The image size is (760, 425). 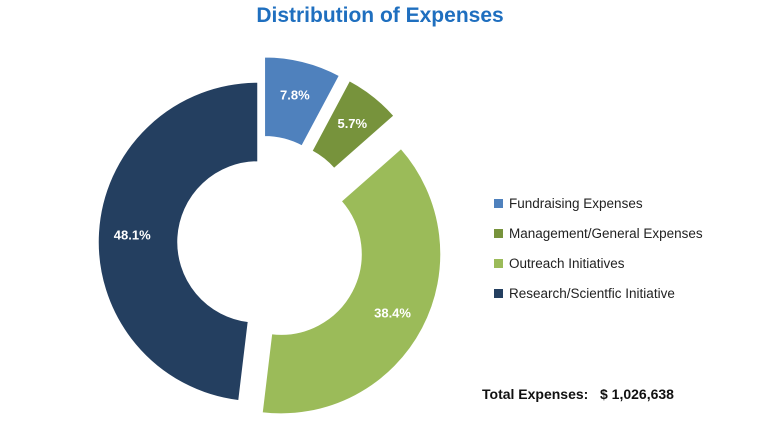 I want to click on legend-label: Fundraising Expenses, so click(x=576, y=203).